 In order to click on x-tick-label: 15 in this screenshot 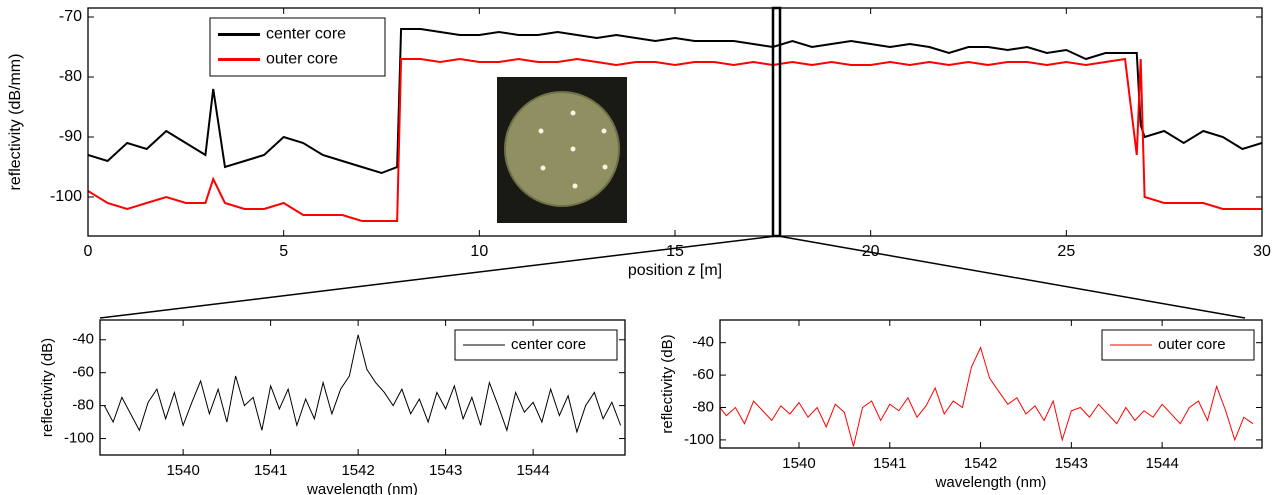, I will do `click(675, 251)`.